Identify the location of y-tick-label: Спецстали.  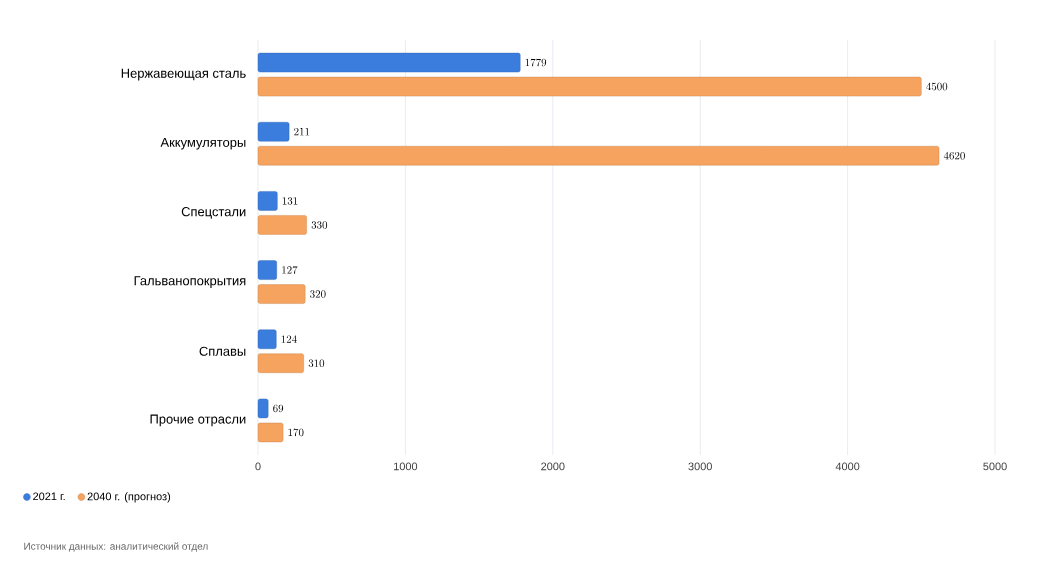
(213, 213).